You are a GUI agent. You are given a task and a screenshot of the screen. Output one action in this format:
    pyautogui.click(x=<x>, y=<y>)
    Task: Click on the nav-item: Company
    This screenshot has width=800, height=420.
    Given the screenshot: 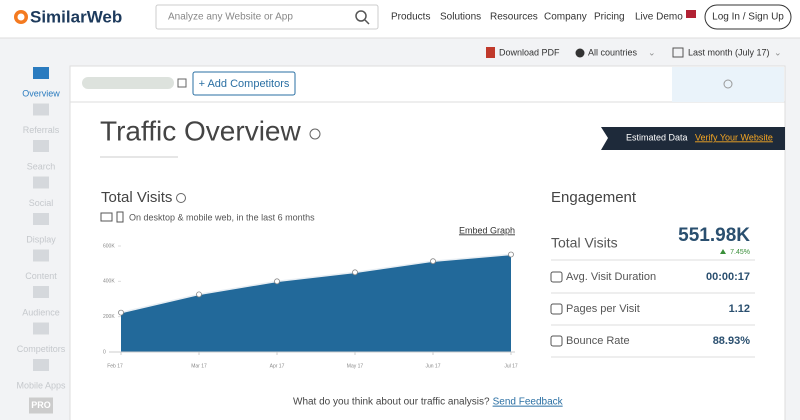 What is the action you would take?
    pyautogui.click(x=565, y=17)
    